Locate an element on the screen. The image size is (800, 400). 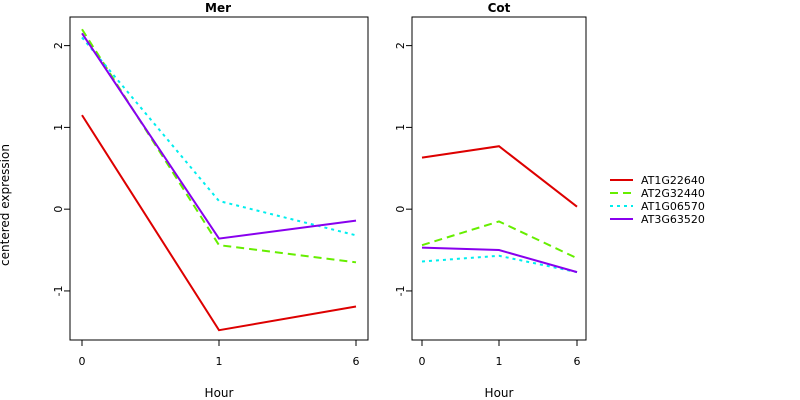
legend-label-at1g06570: AT1G06570 is located at coordinates (673, 206).